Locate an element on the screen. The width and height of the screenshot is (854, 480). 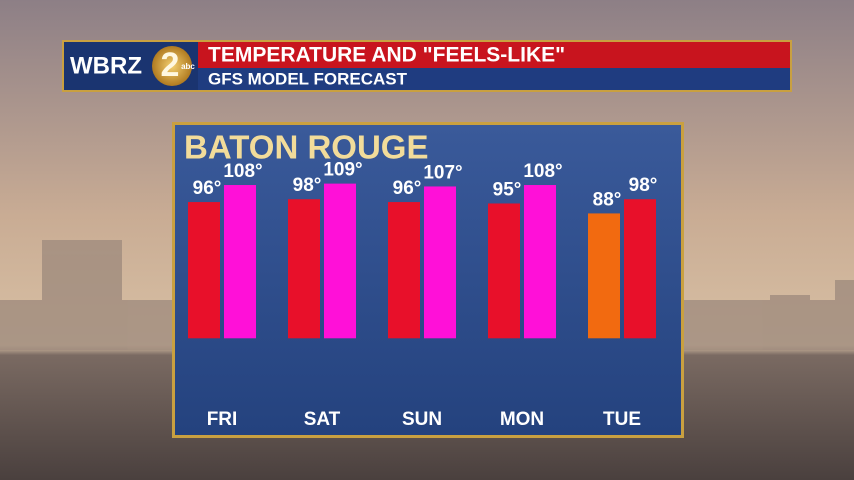
logo-channel: 2 is located at coordinates (170, 65).